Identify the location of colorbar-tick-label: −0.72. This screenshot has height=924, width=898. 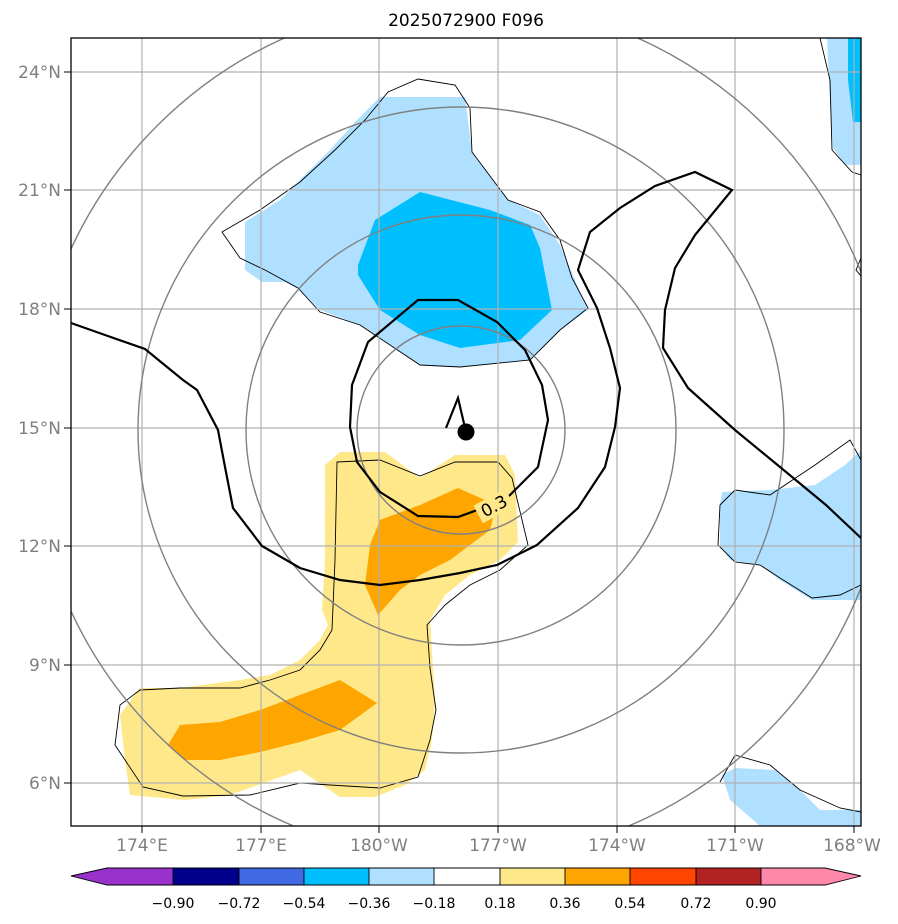
(239, 904).